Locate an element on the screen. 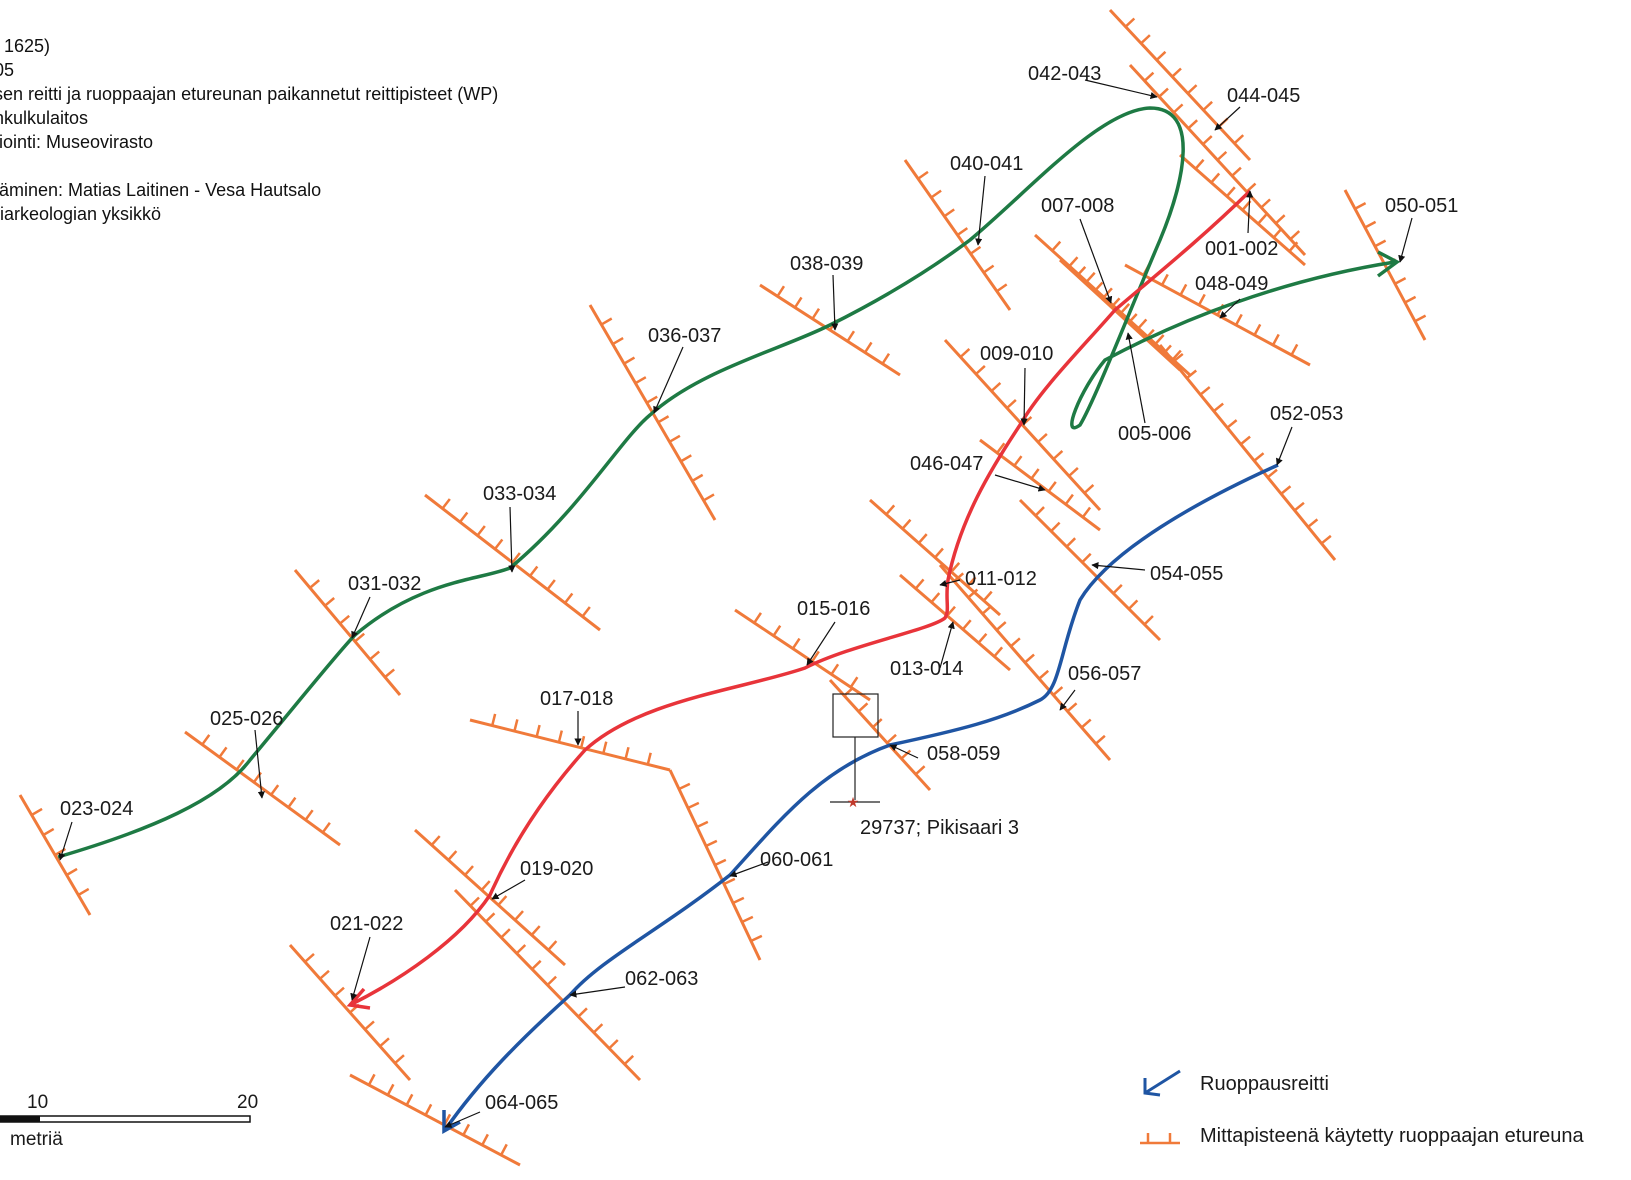 This screenshot has height=1180, width=1631. waypoint-label-044-045: 044-045 is located at coordinates (1263, 96).